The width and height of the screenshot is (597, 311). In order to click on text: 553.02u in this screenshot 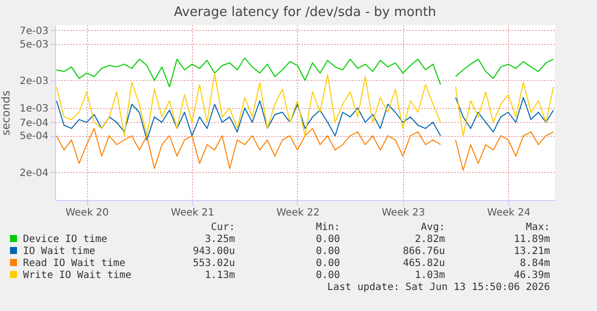, I will do `click(213, 264)`.